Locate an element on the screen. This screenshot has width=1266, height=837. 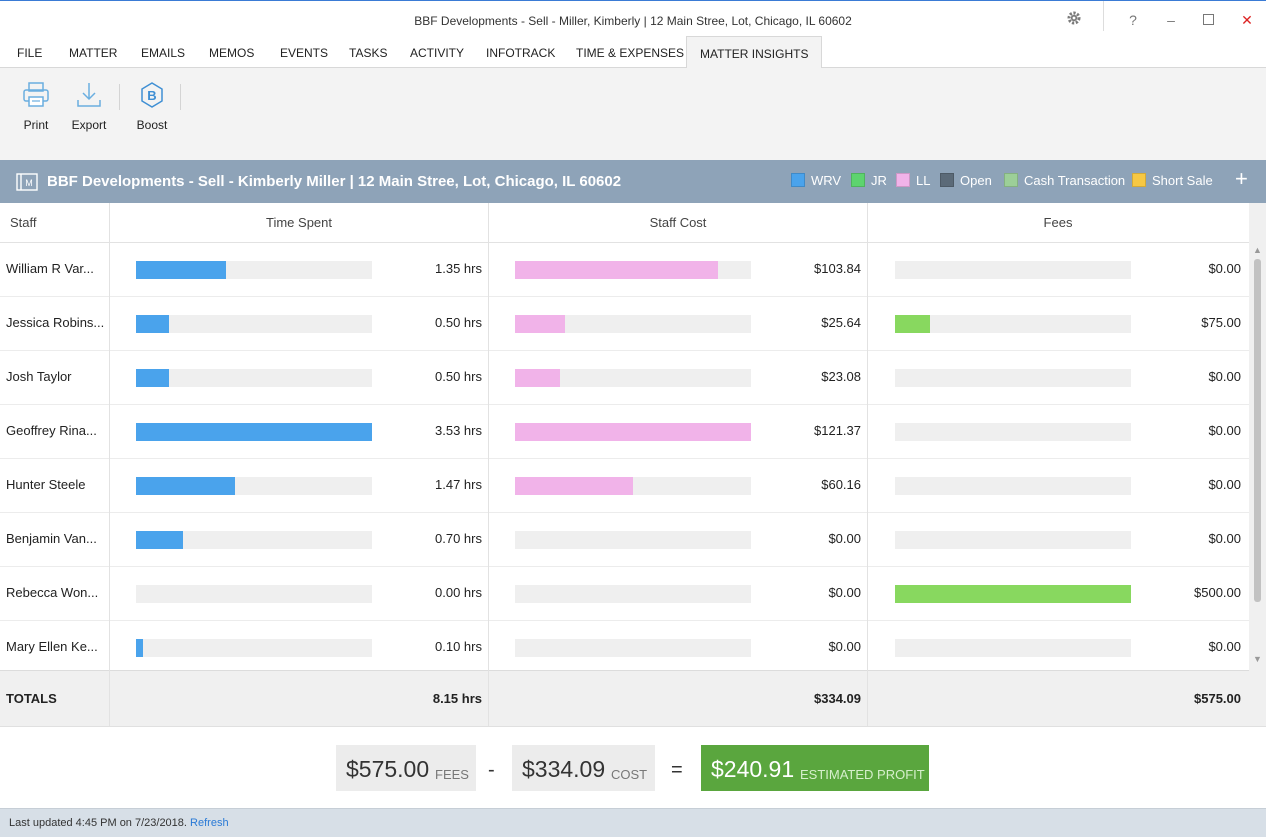
table-row: William R Var... 1.35 hrs $103.84 $0.00 is located at coordinates (624, 270).